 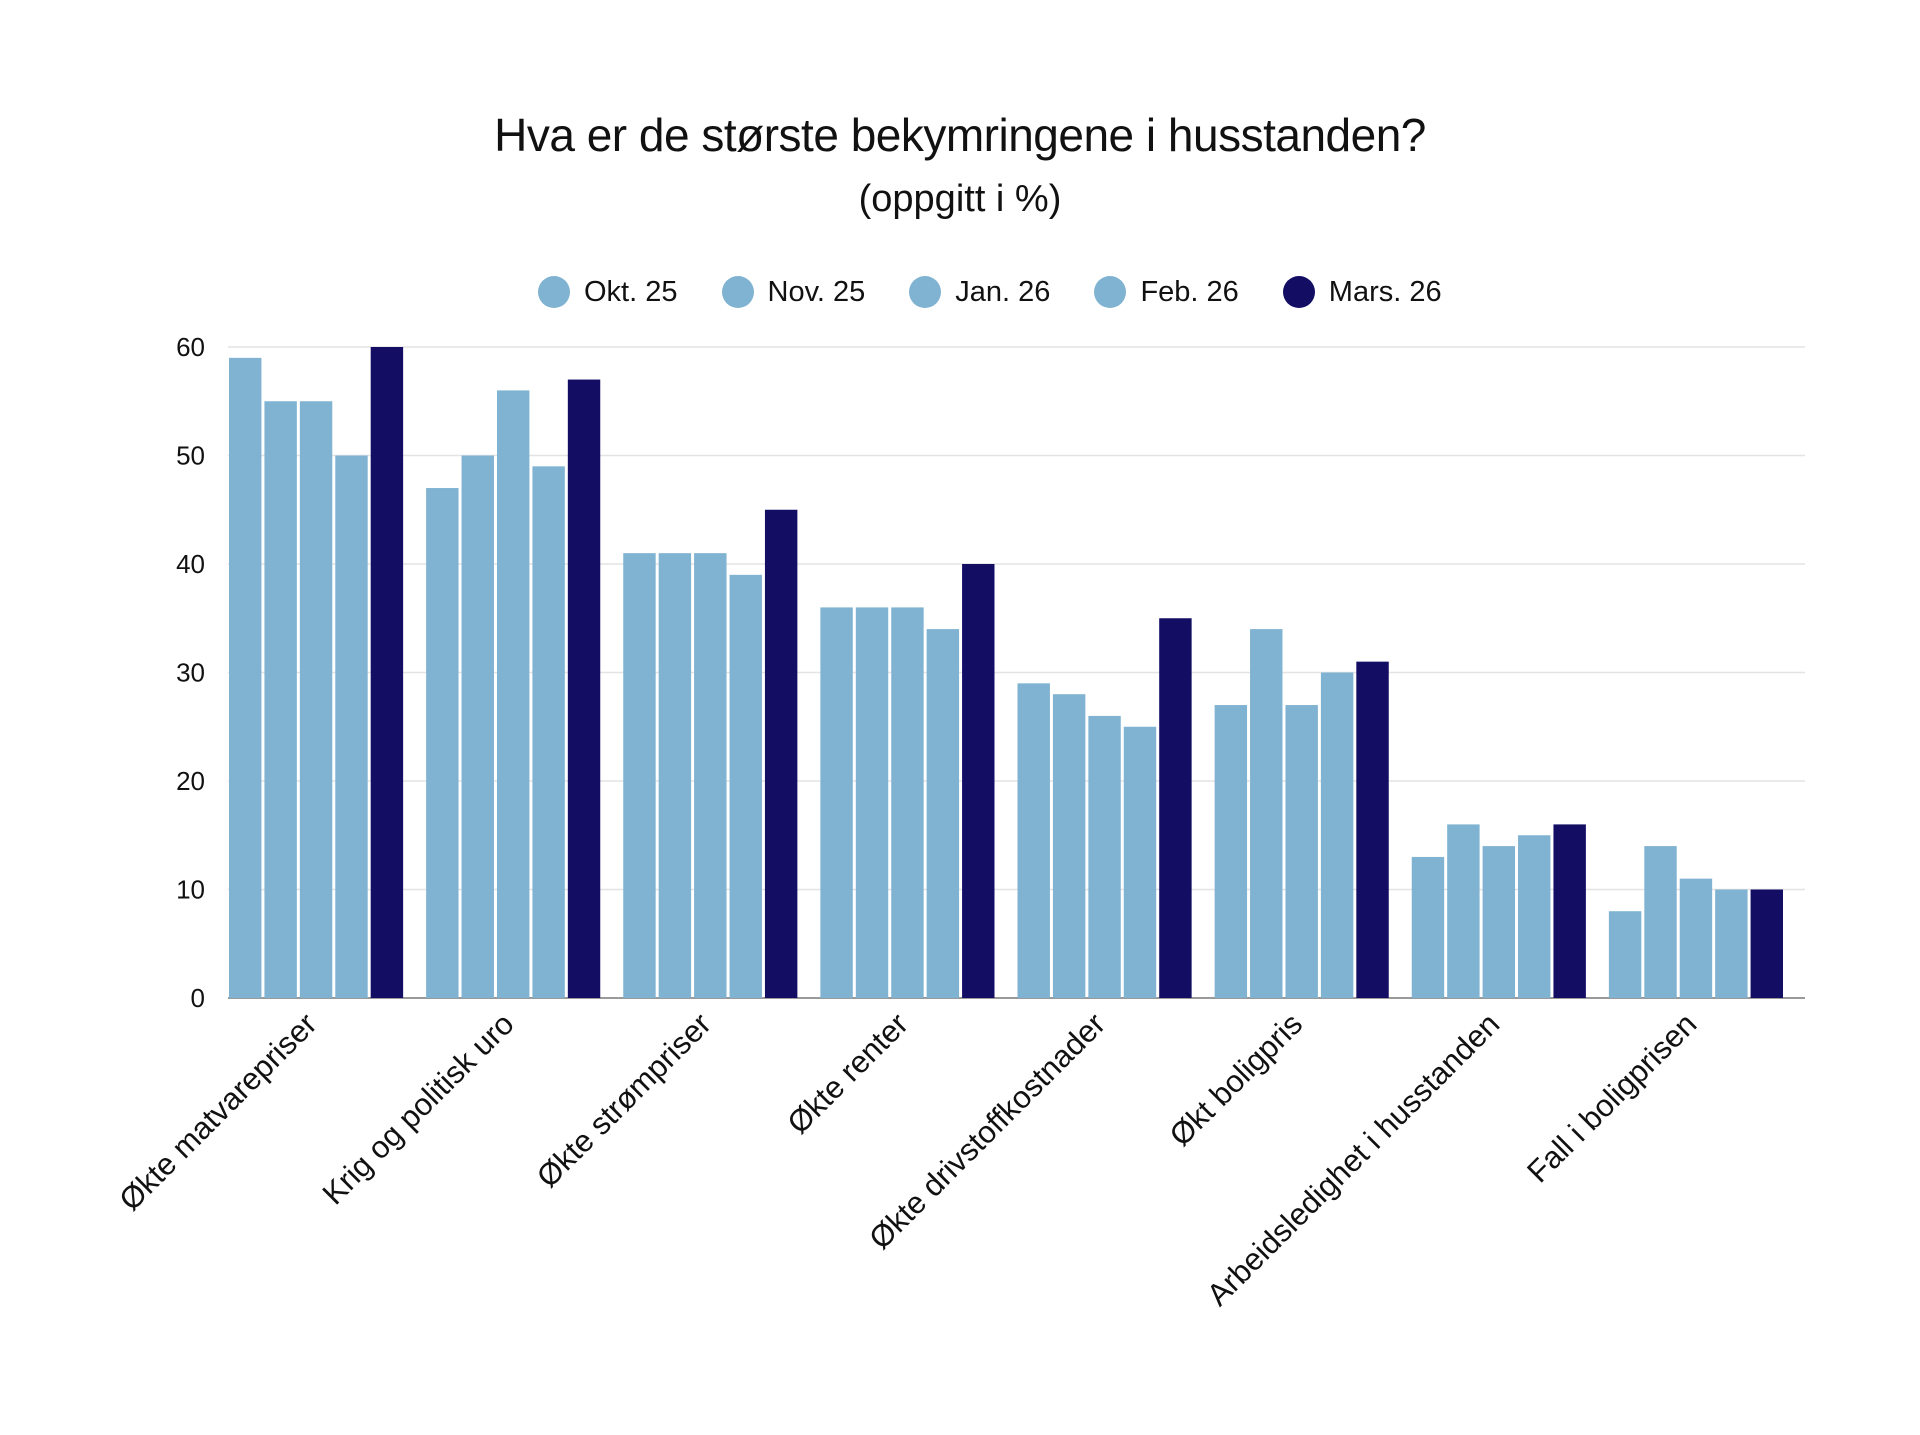 What do you see at coordinates (198, 998) in the screenshot?
I see `y-tick-label: 0` at bounding box center [198, 998].